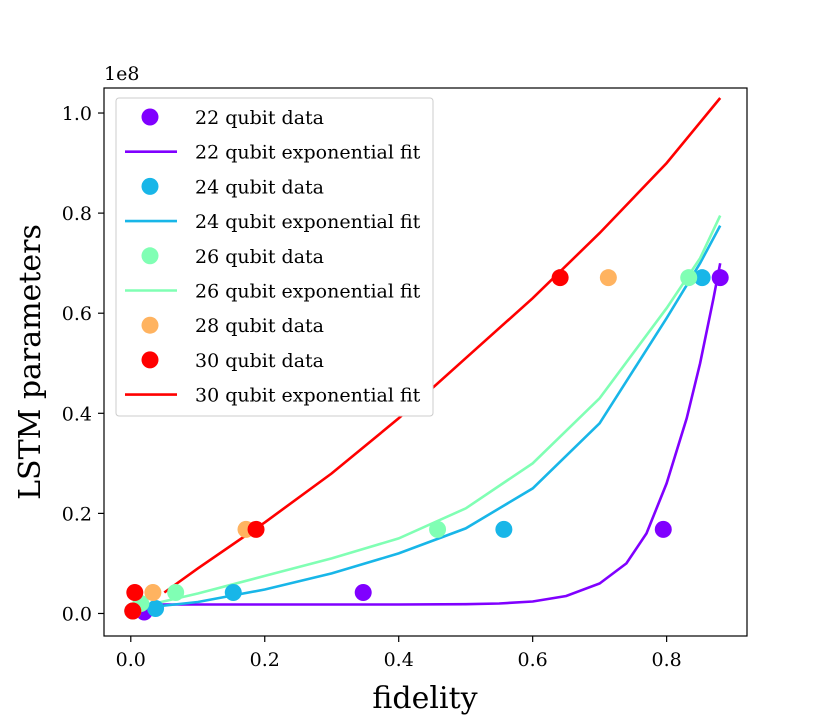  I want to click on legend-label: 24 qubit data, so click(259, 187).